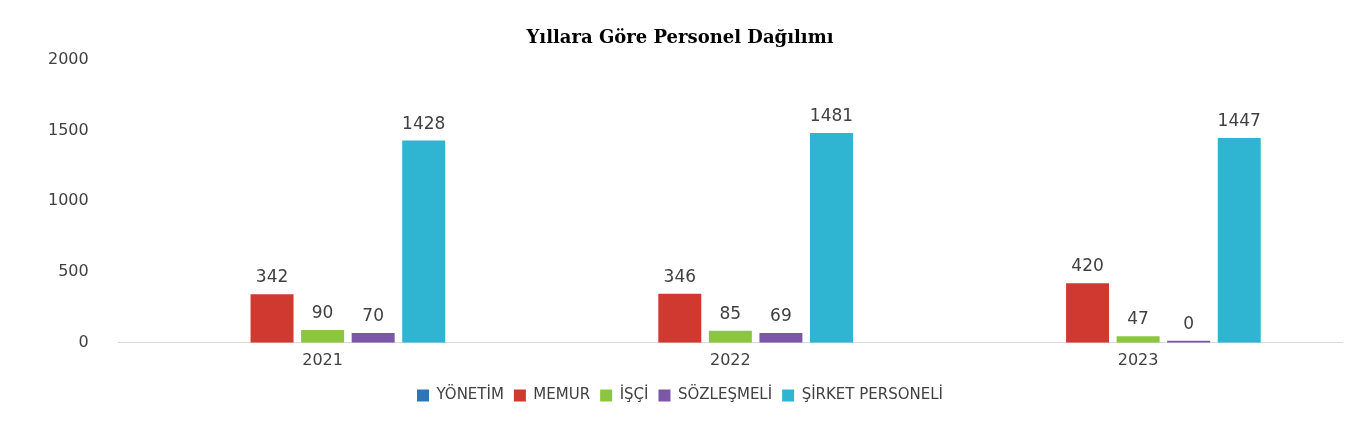  I want to click on legend-label: İŞÇİ, so click(634, 394).